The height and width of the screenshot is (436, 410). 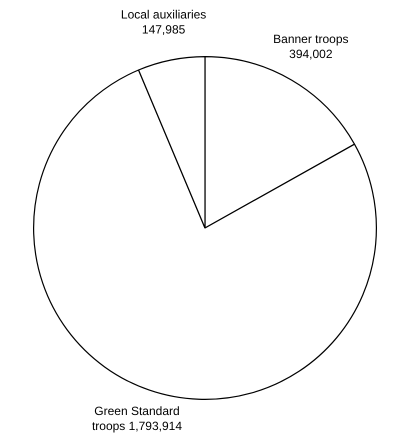 I want to click on data-label: 394,002, so click(x=311, y=54).